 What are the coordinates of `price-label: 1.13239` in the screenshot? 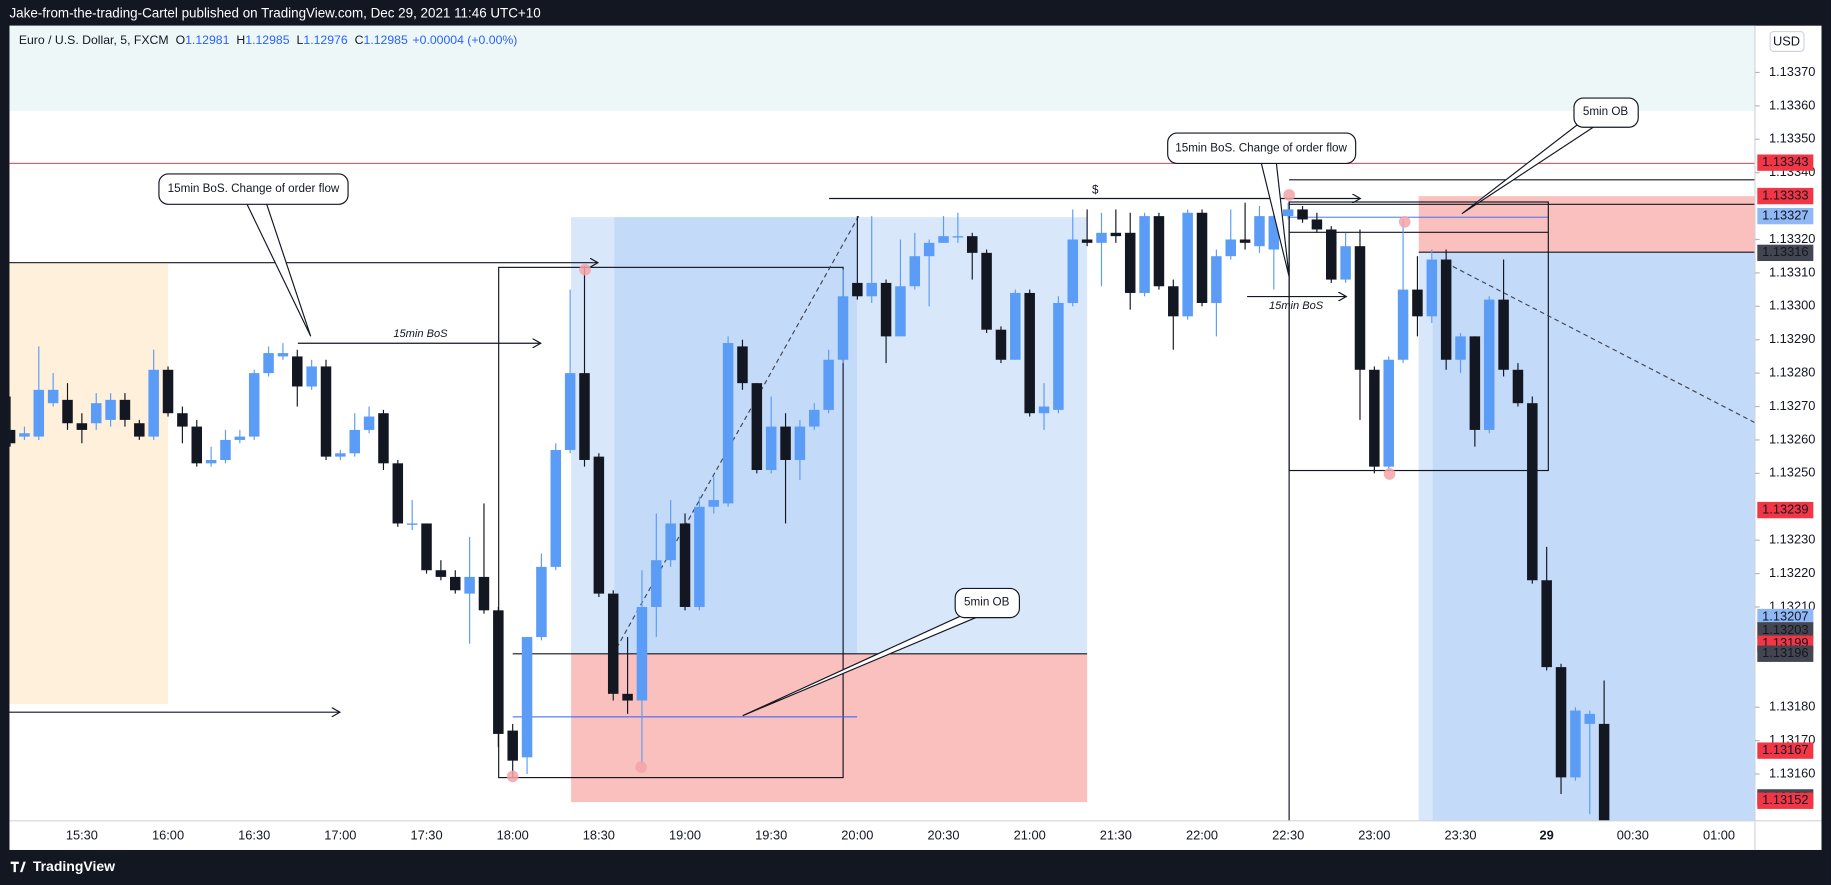 It's located at (1785, 508).